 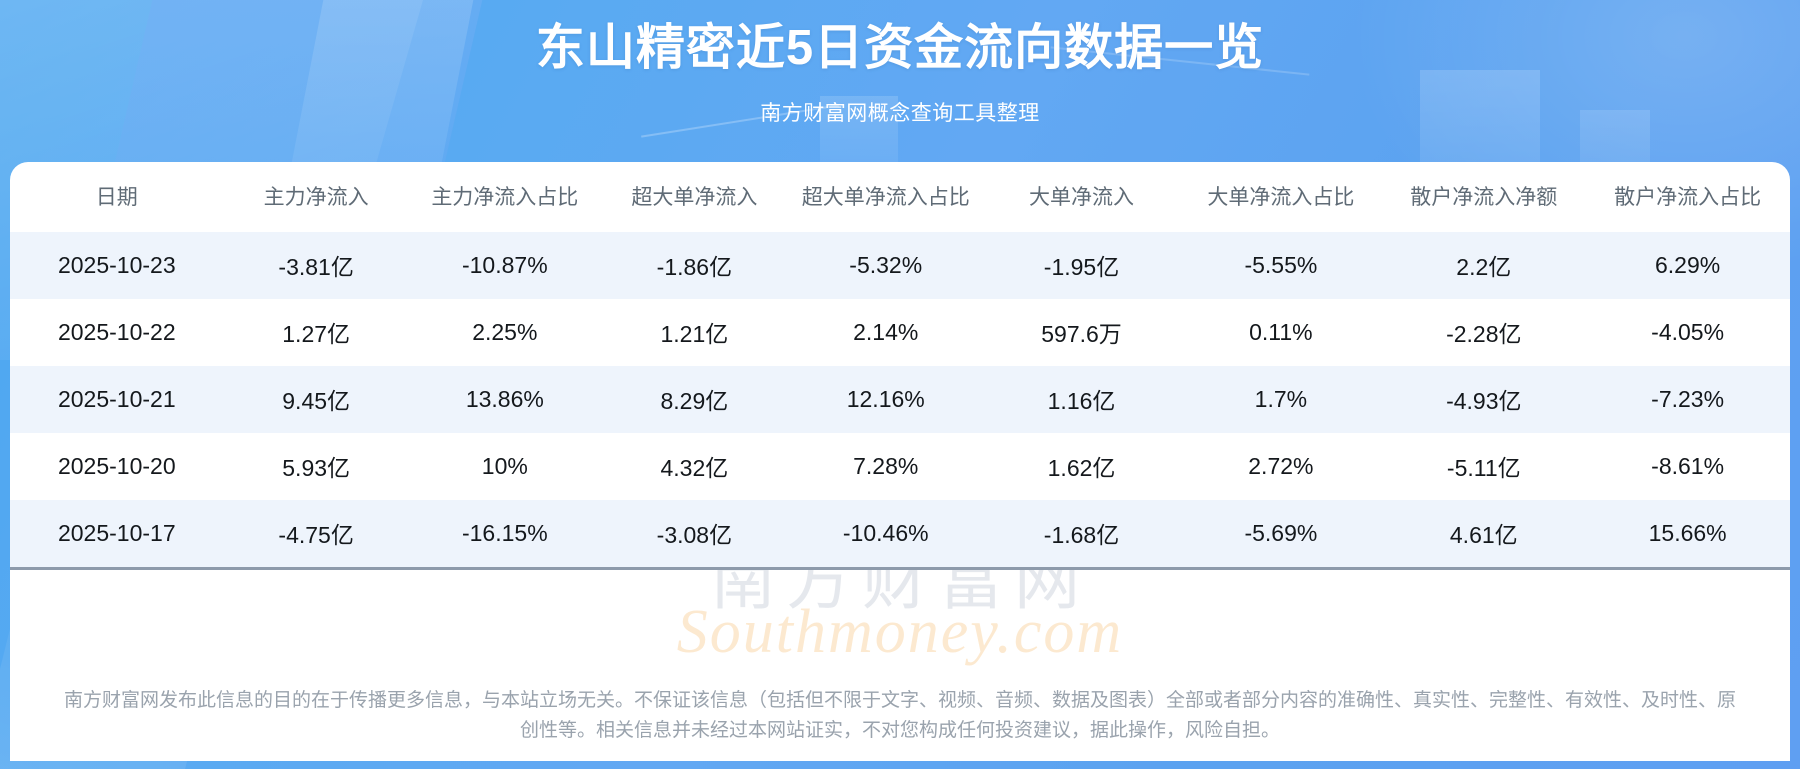 What do you see at coordinates (504, 465) in the screenshot?
I see `cell-main-net-inflow-ratio: 10%` at bounding box center [504, 465].